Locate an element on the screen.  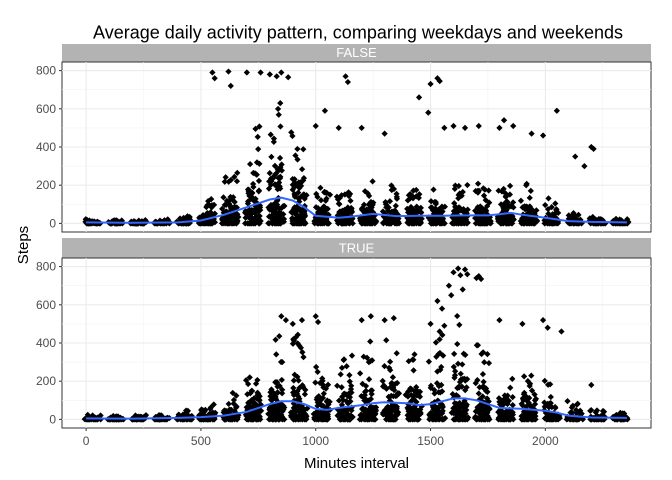
strip-background is located at coordinates (356, 53).